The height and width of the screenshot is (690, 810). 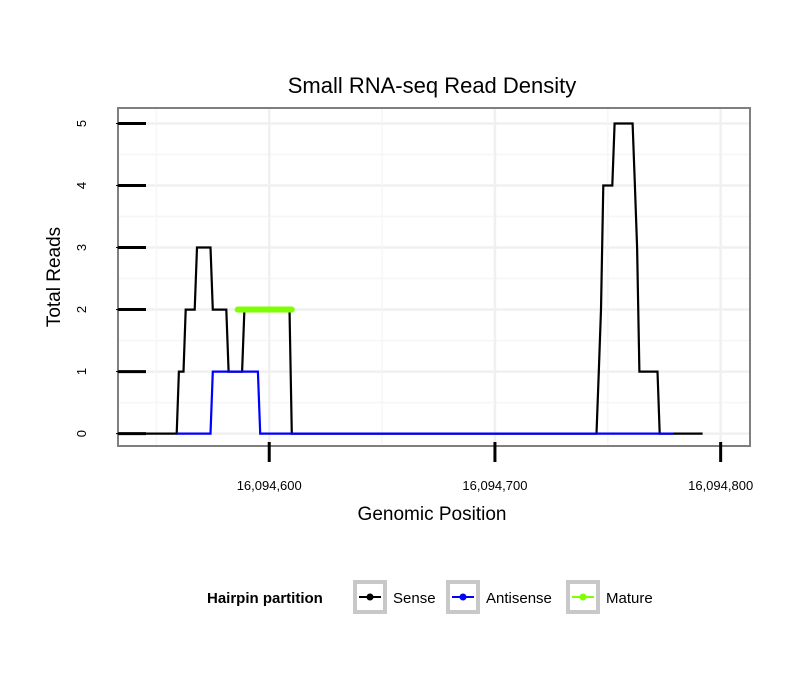 What do you see at coordinates (265, 598) in the screenshot?
I see `legend-title: Hairpin partition` at bounding box center [265, 598].